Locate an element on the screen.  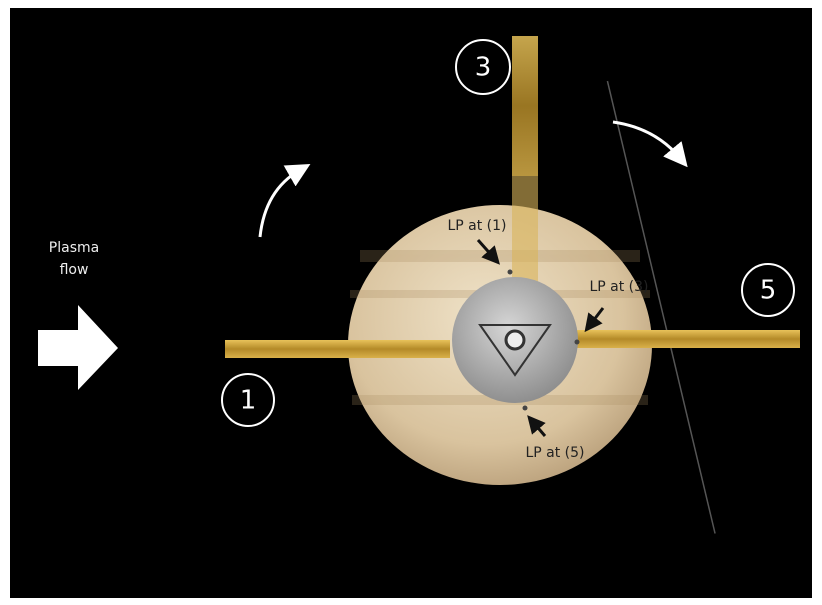
flow-label: Plasma is located at coordinates (74, 248).